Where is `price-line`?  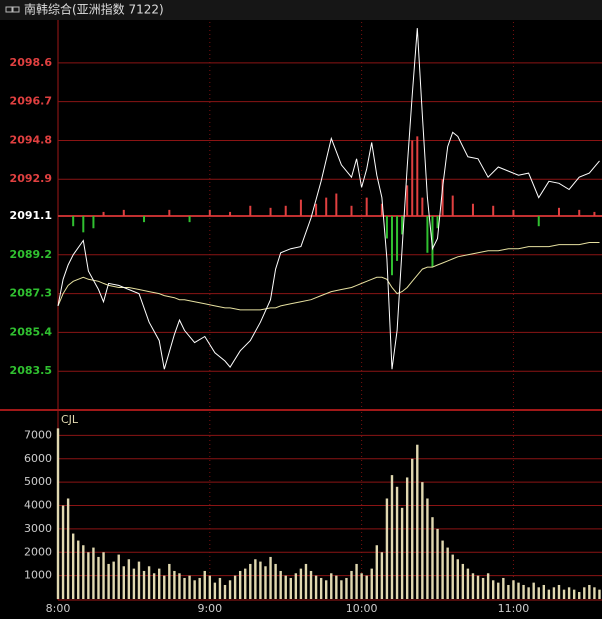
price-line is located at coordinates (328, 276).